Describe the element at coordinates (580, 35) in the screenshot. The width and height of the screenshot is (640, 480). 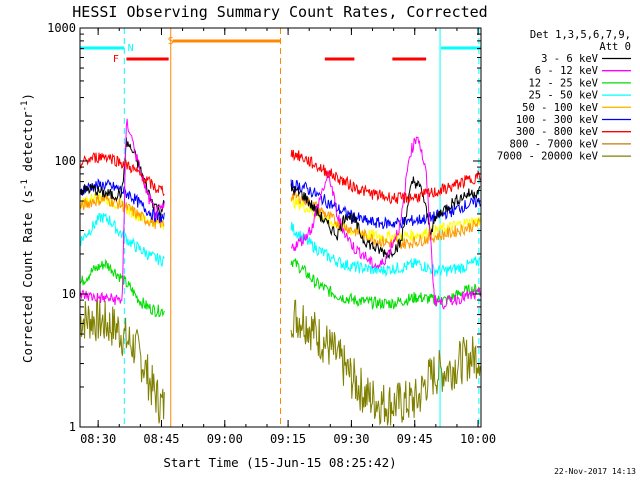
I see `legend-header-1: Det 1,3,5,6,7,9,` at that location.